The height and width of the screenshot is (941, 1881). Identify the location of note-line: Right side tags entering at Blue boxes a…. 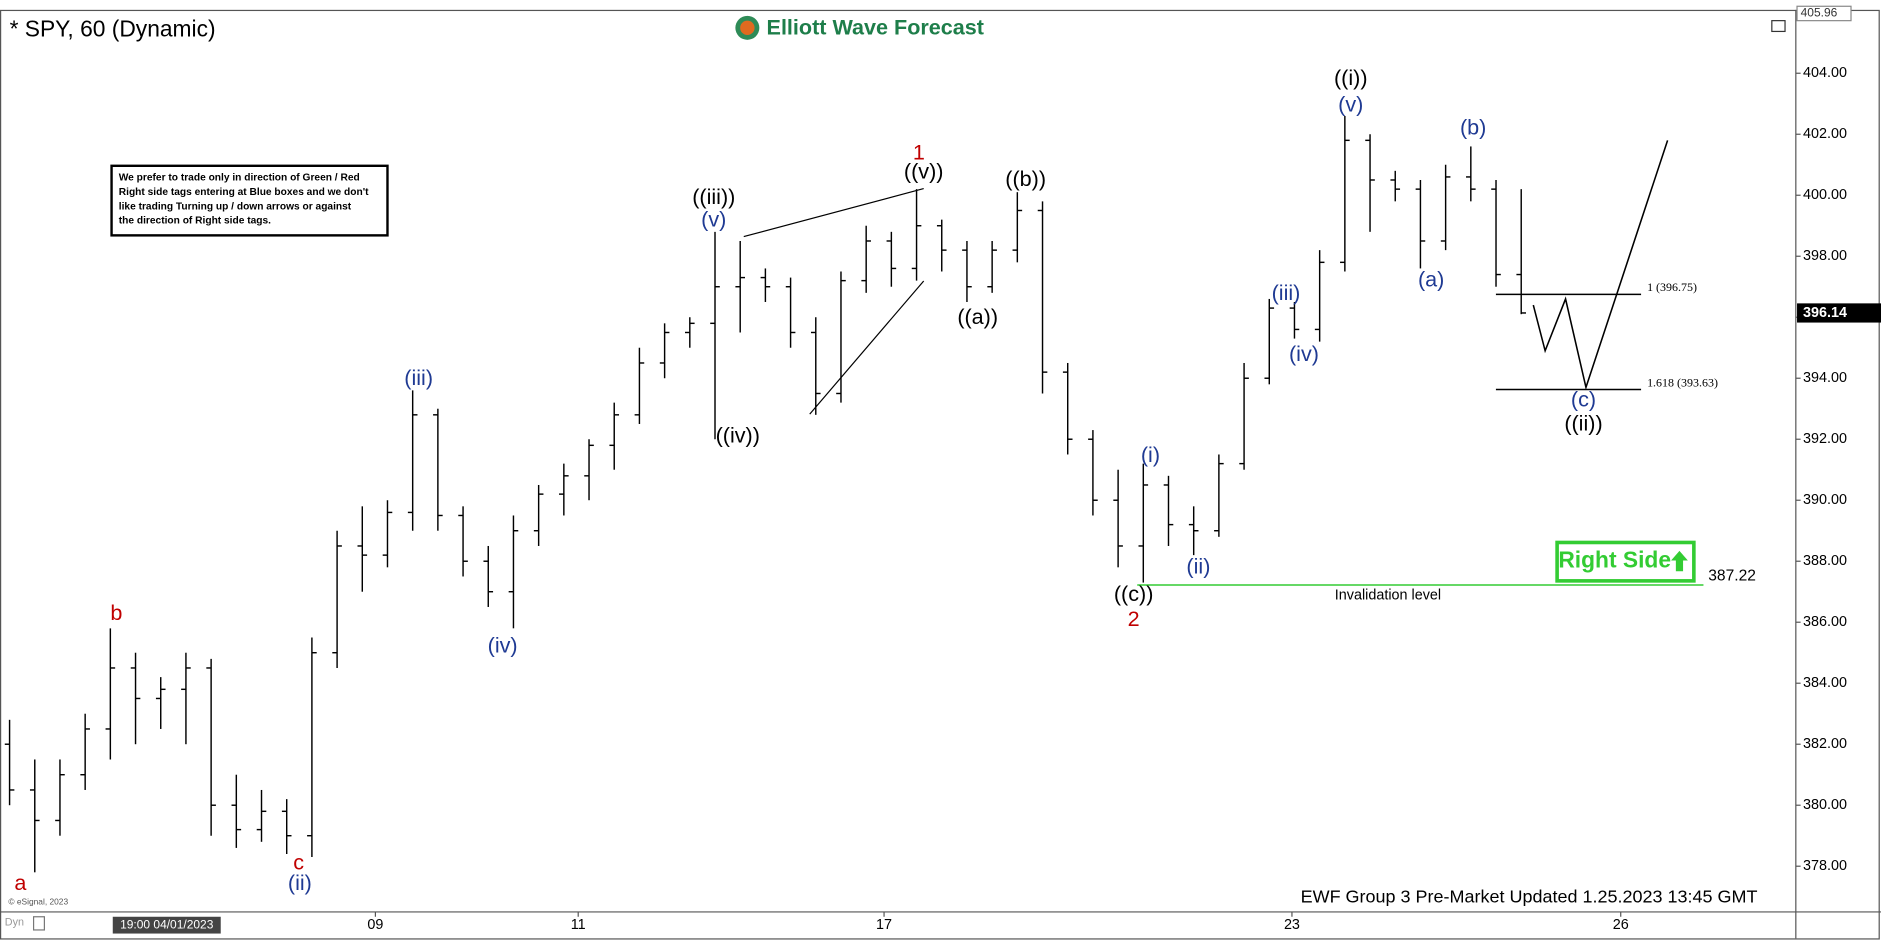
(244, 192).